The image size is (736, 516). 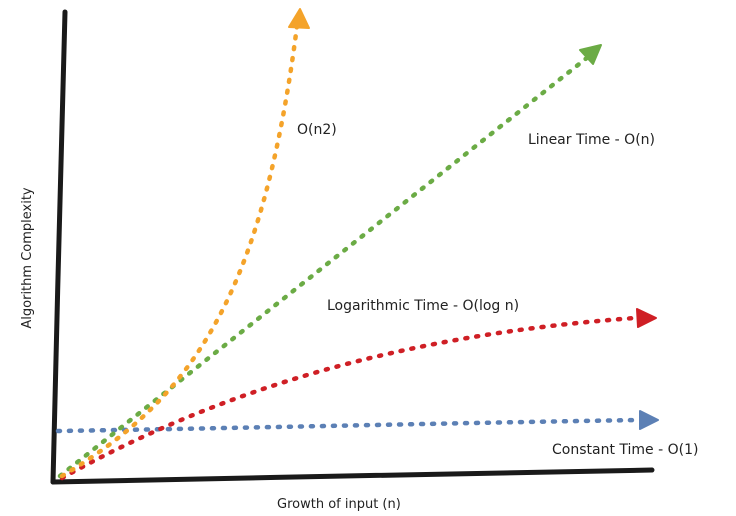 What do you see at coordinates (299, 18) in the screenshot?
I see `quadratic-time-arrowhead` at bounding box center [299, 18].